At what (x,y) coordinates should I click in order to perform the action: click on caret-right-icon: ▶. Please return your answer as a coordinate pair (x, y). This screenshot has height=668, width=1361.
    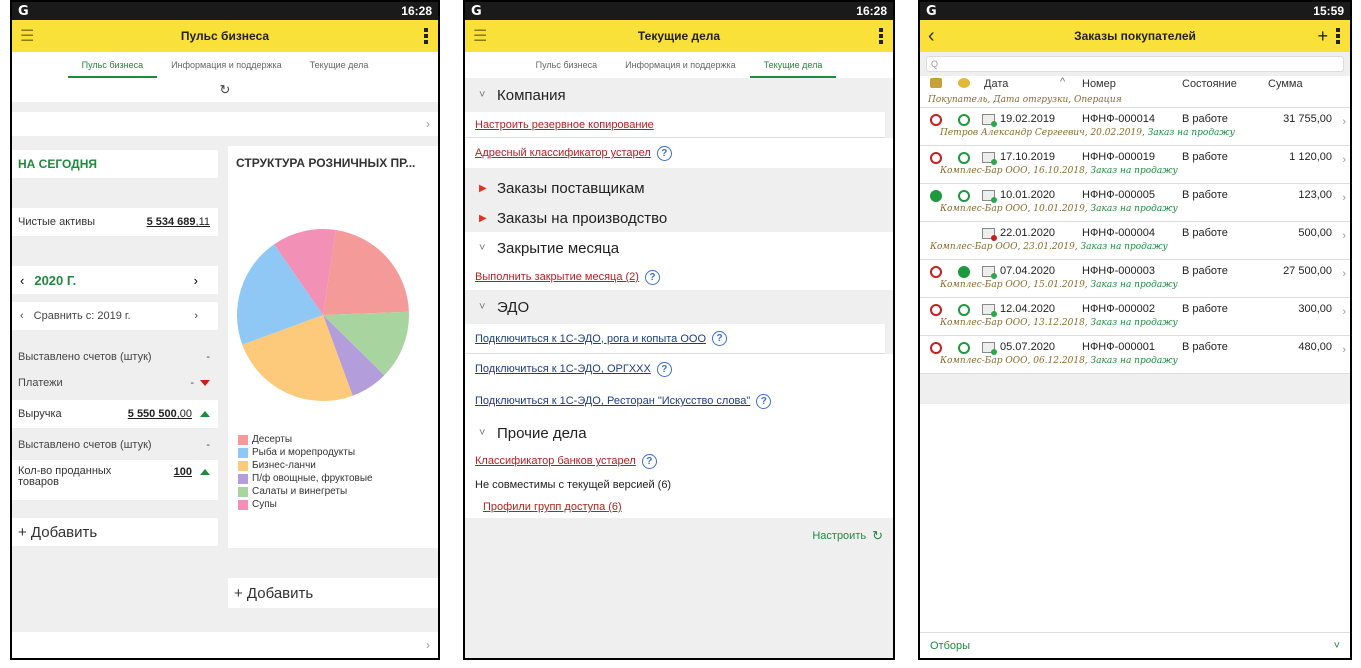
    Looking at the image, I should click on (483, 188).